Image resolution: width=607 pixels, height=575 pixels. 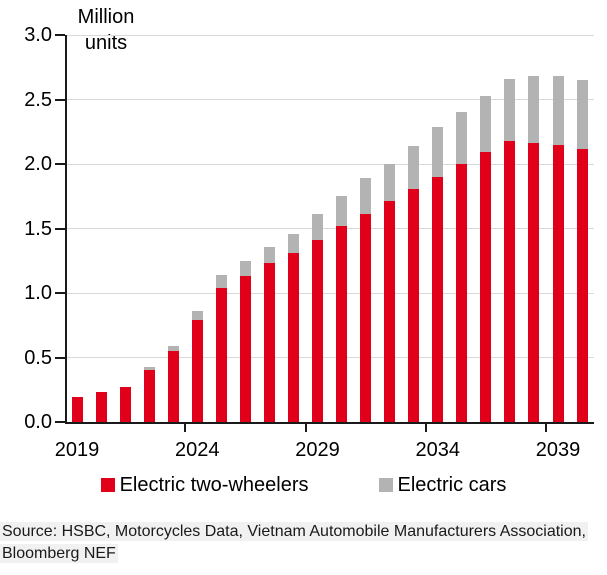 What do you see at coordinates (329, 164) in the screenshot?
I see `gridline-2.0` at bounding box center [329, 164].